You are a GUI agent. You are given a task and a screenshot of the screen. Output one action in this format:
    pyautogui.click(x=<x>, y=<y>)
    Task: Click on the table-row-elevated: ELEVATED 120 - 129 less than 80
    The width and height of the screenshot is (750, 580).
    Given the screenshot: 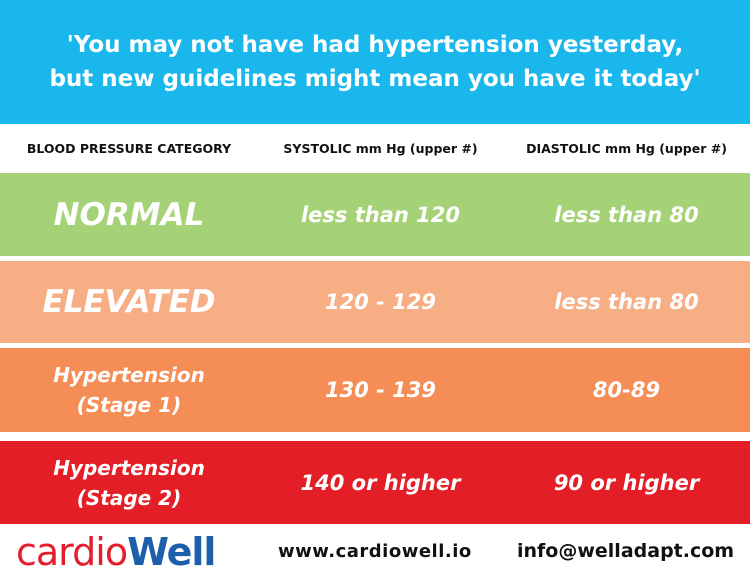 What is the action you would take?
    pyautogui.click(x=375, y=302)
    